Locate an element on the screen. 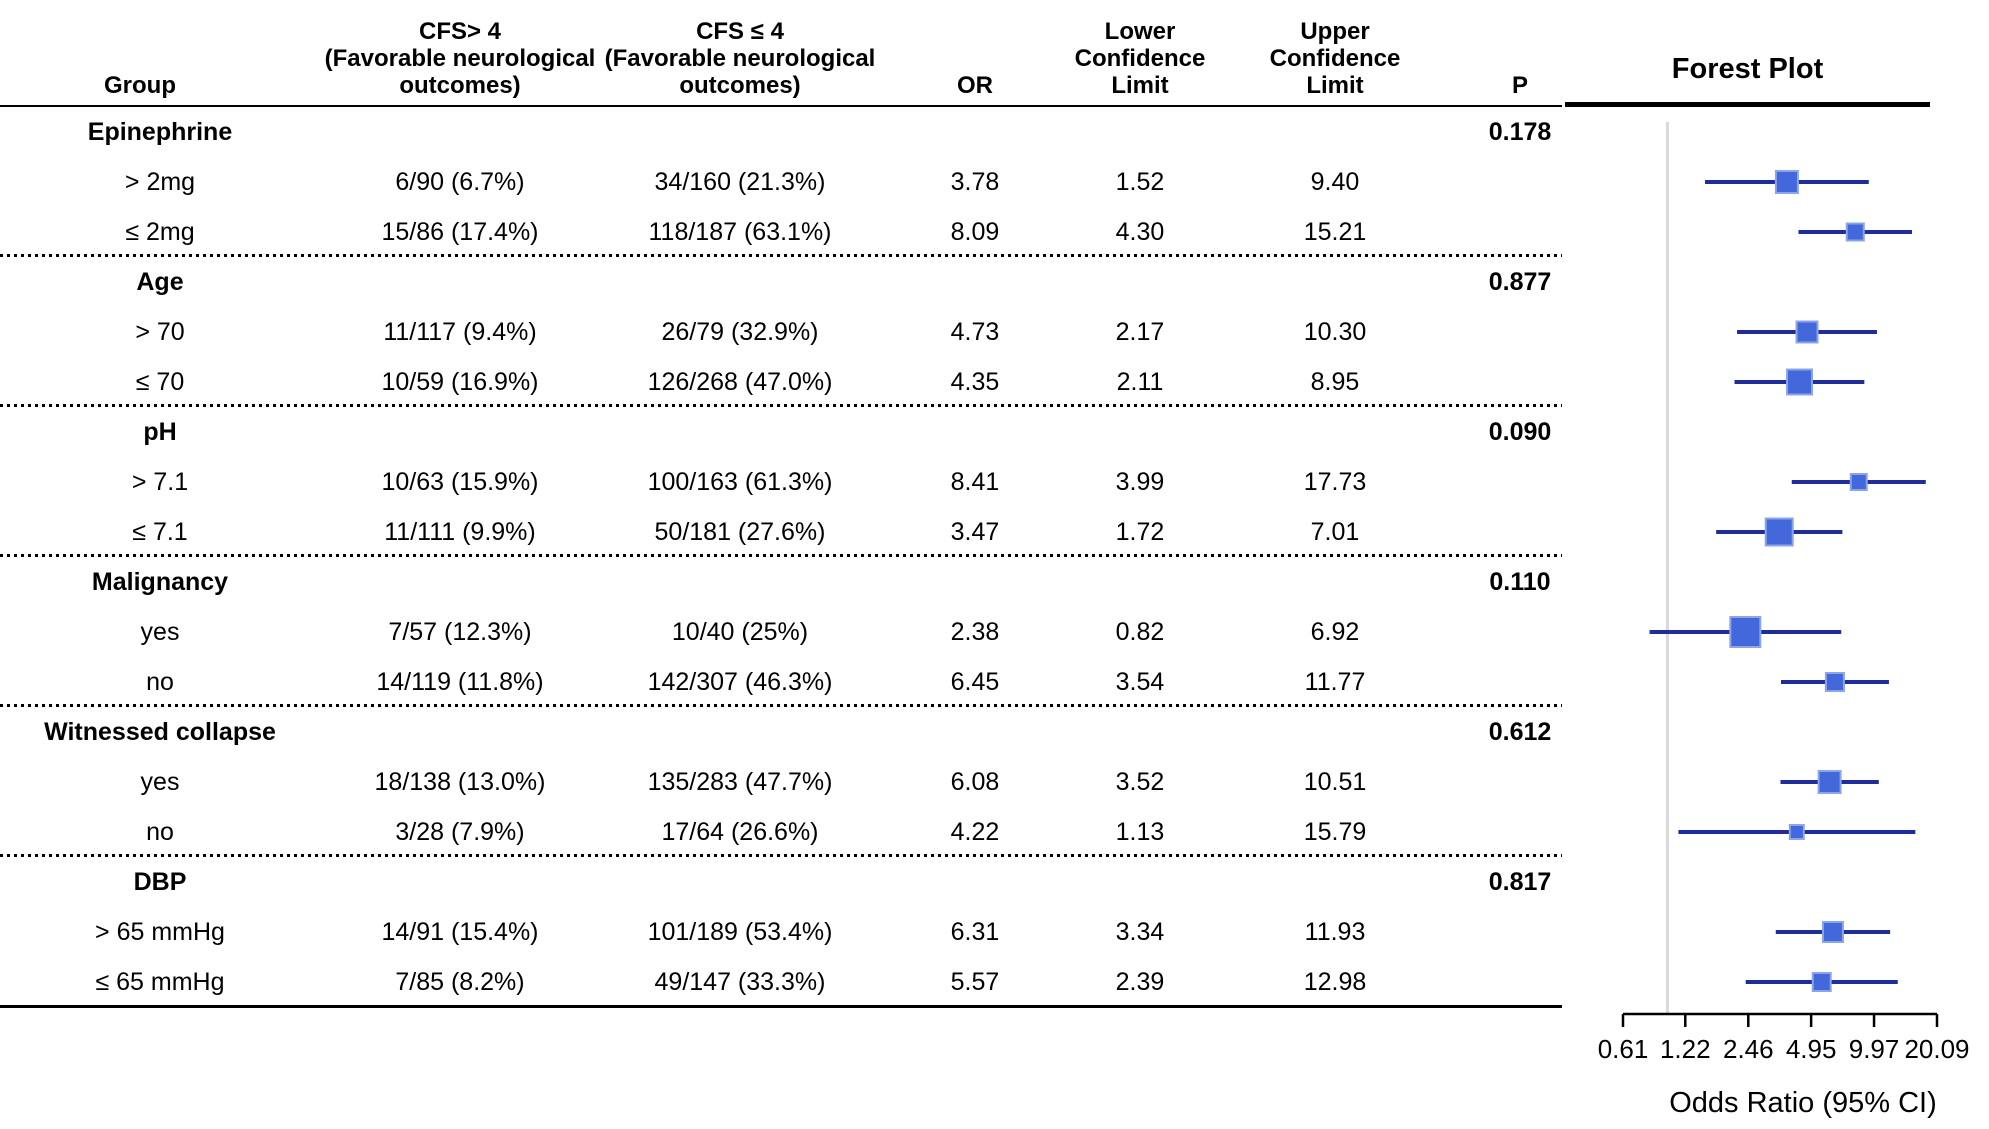 The image size is (1989, 1129). cfs-gt4-value: 14/91 (15.4%) is located at coordinates (460, 932).